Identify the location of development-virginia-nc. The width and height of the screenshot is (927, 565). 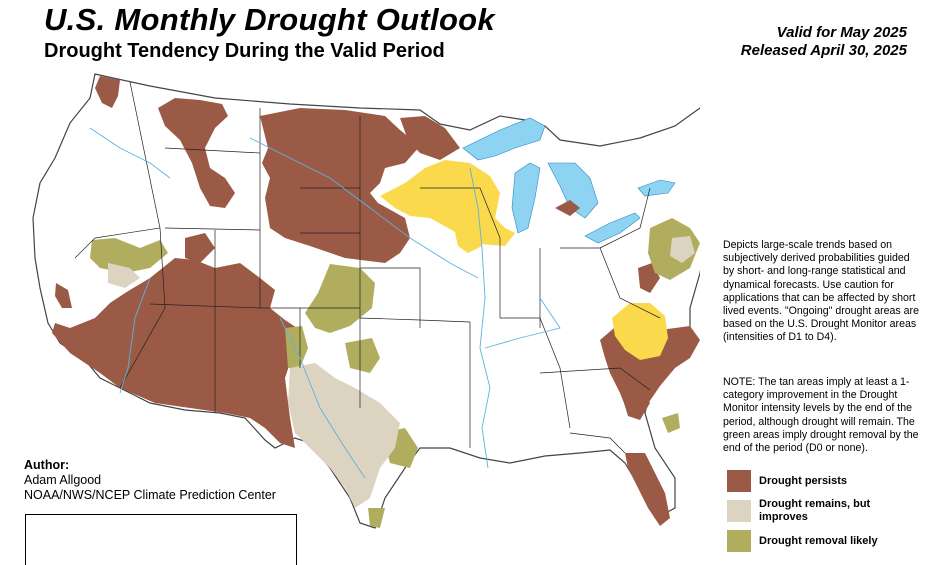
(640, 331).